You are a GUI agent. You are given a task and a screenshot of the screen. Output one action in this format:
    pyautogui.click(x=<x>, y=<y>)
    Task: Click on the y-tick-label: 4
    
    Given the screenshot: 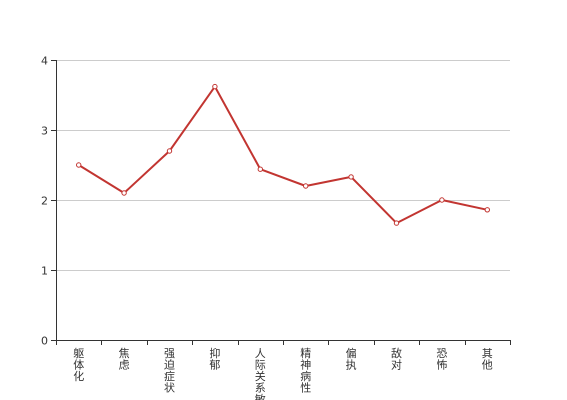 What is the action you would take?
    pyautogui.click(x=44, y=61)
    